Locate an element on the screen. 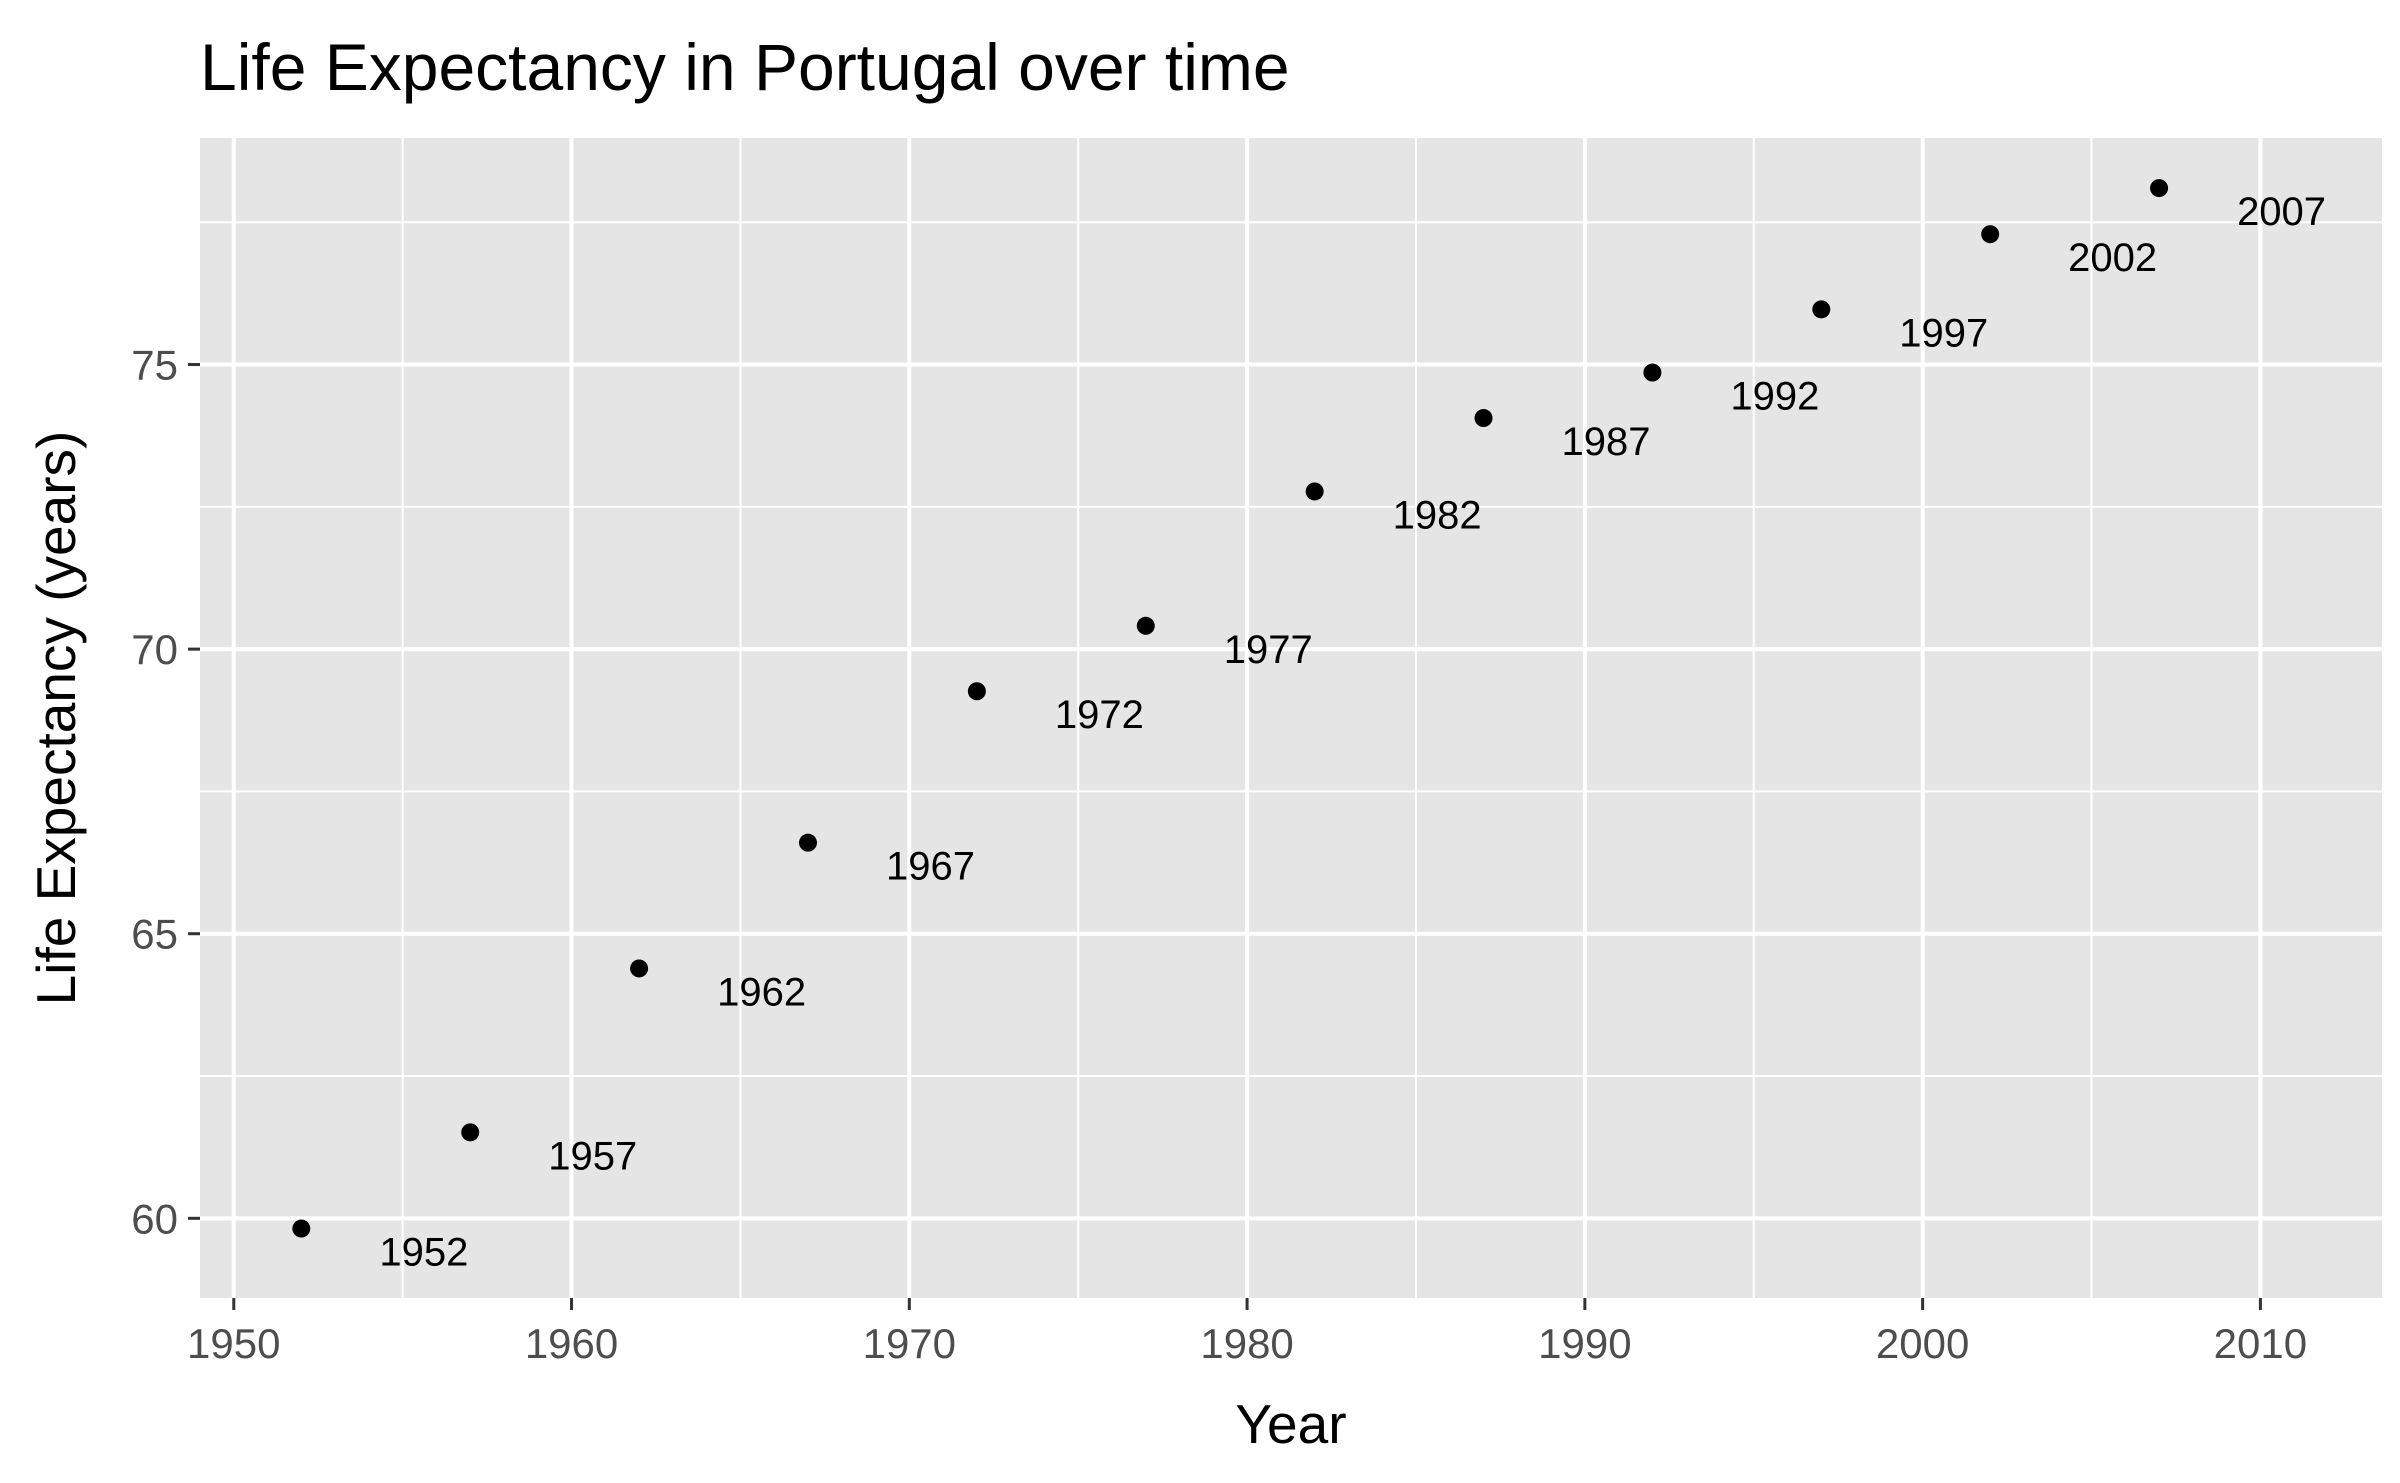  chart-title: Life Expectancy in Portugal over time is located at coordinates (745, 67).